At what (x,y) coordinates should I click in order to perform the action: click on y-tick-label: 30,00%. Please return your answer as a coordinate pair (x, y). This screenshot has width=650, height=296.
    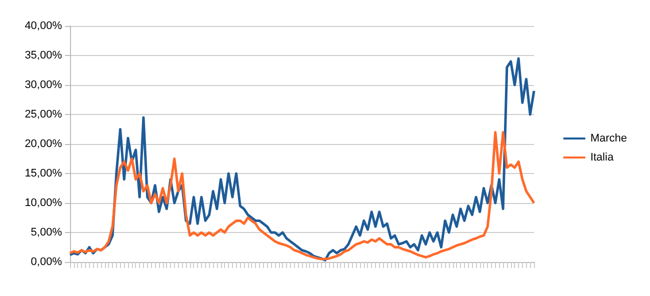
    Looking at the image, I should click on (43, 85).